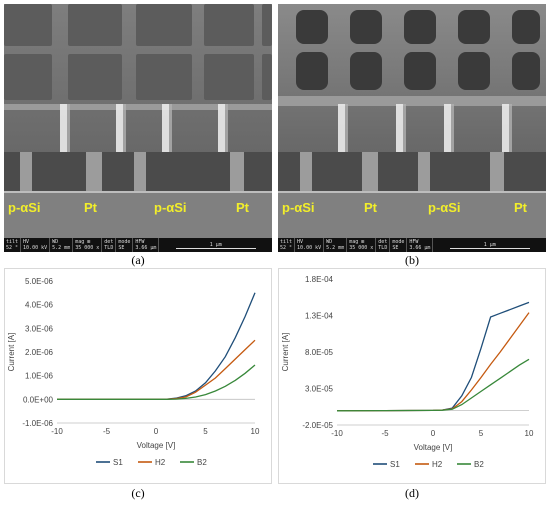 This screenshot has height=507, width=550. I want to click on sem-label-p-asi-4: p-αSi, so click(444, 207).